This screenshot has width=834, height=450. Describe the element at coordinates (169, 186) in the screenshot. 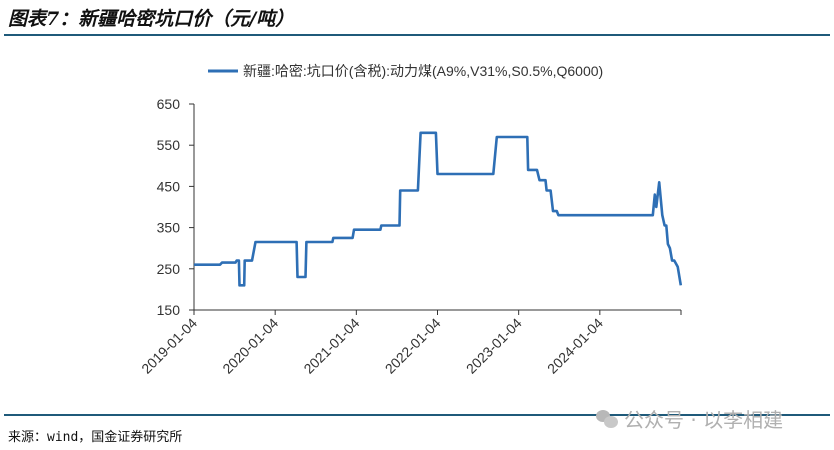

I see `y-tick-label: 450` at that location.